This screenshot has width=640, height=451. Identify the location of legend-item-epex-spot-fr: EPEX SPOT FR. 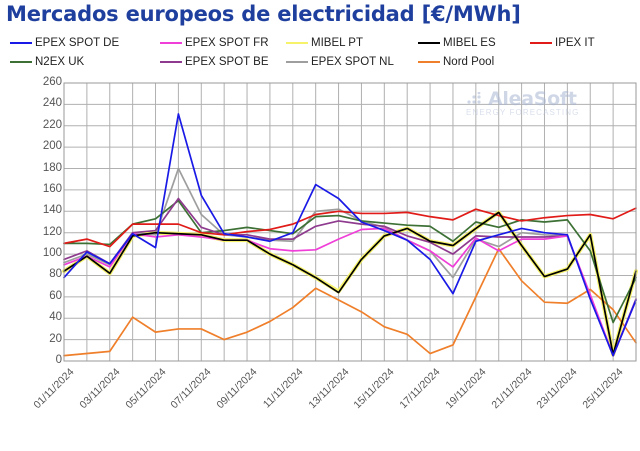
(214, 43).